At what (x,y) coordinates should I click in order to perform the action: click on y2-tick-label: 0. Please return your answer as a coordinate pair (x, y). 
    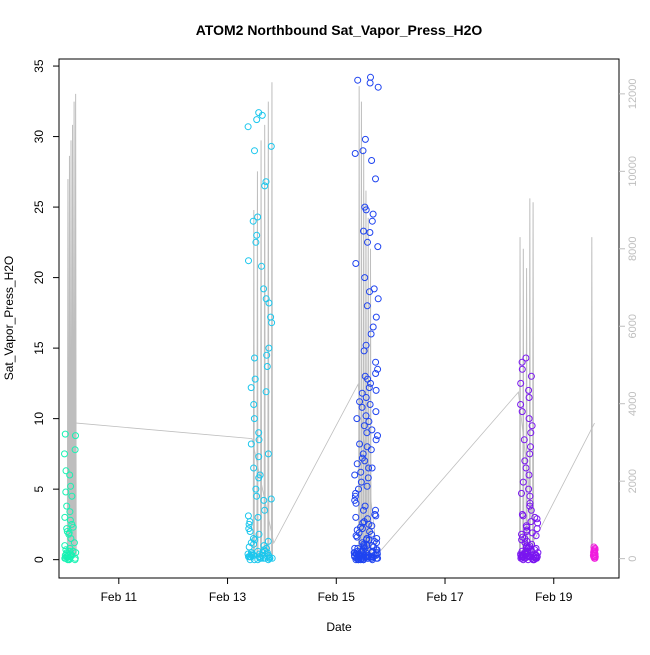
    Looking at the image, I should click on (633, 559).